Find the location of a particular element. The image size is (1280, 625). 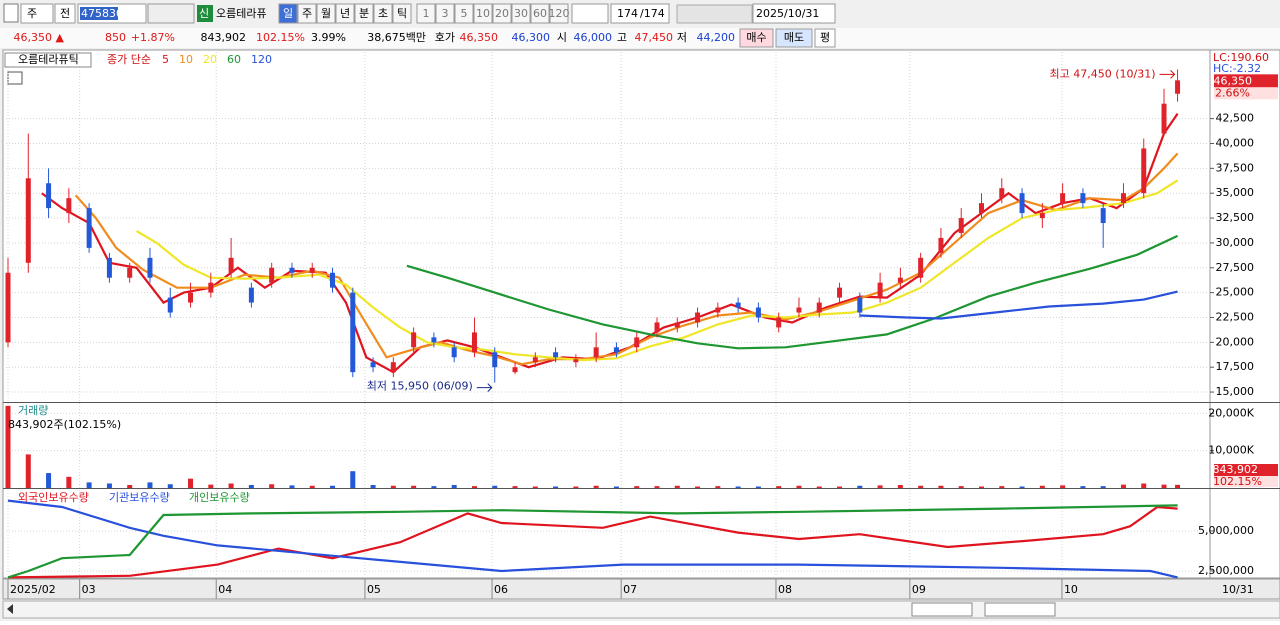

unit-label: 30 is located at coordinates (521, 13).